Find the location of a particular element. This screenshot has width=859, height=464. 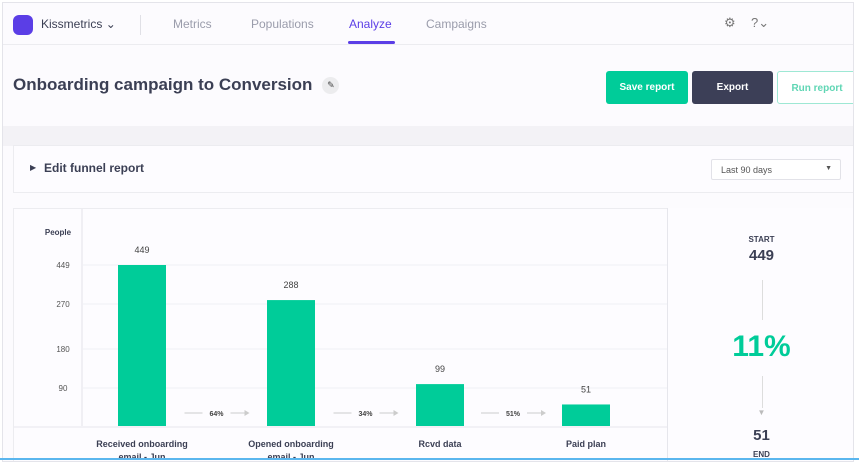

chevron-down-icon: ⌄ is located at coordinates (110, 24).